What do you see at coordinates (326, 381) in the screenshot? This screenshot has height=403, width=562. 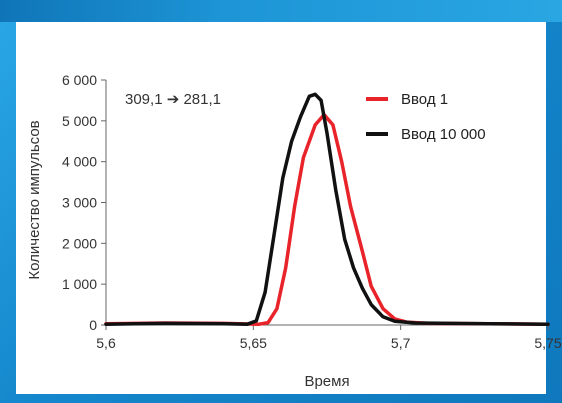 I see `x-axis-title: Время` at bounding box center [326, 381].